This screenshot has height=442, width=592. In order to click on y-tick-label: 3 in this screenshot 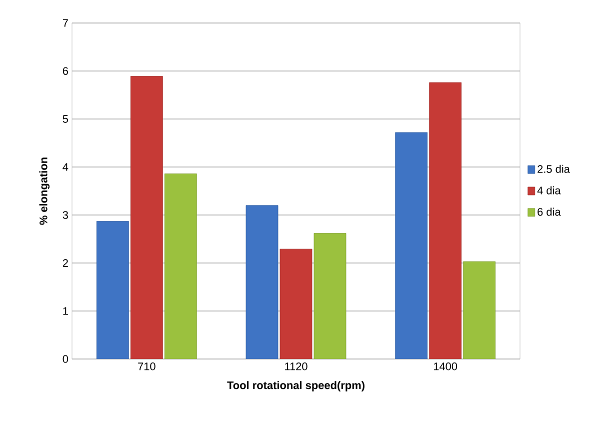, I will do `click(65, 215)`.